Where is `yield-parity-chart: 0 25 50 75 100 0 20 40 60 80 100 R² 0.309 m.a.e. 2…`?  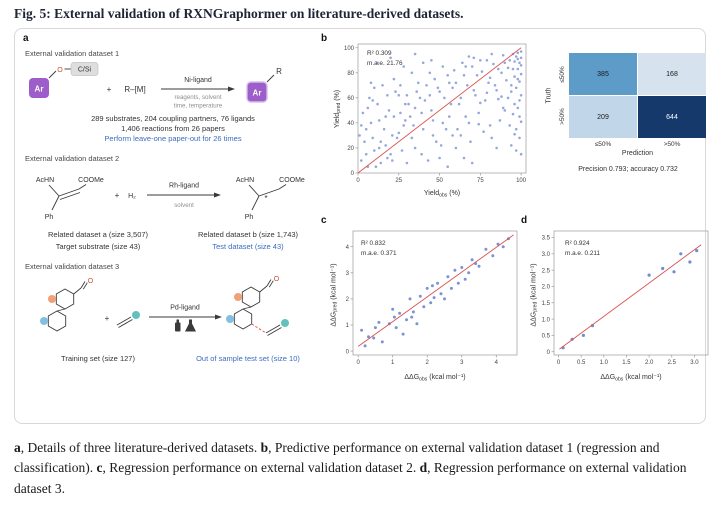 yield-parity-chart: 0 25 50 75 100 0 20 40 60 80 100 R² 0.309 m.a.e. 2… is located at coordinates (433, 123).